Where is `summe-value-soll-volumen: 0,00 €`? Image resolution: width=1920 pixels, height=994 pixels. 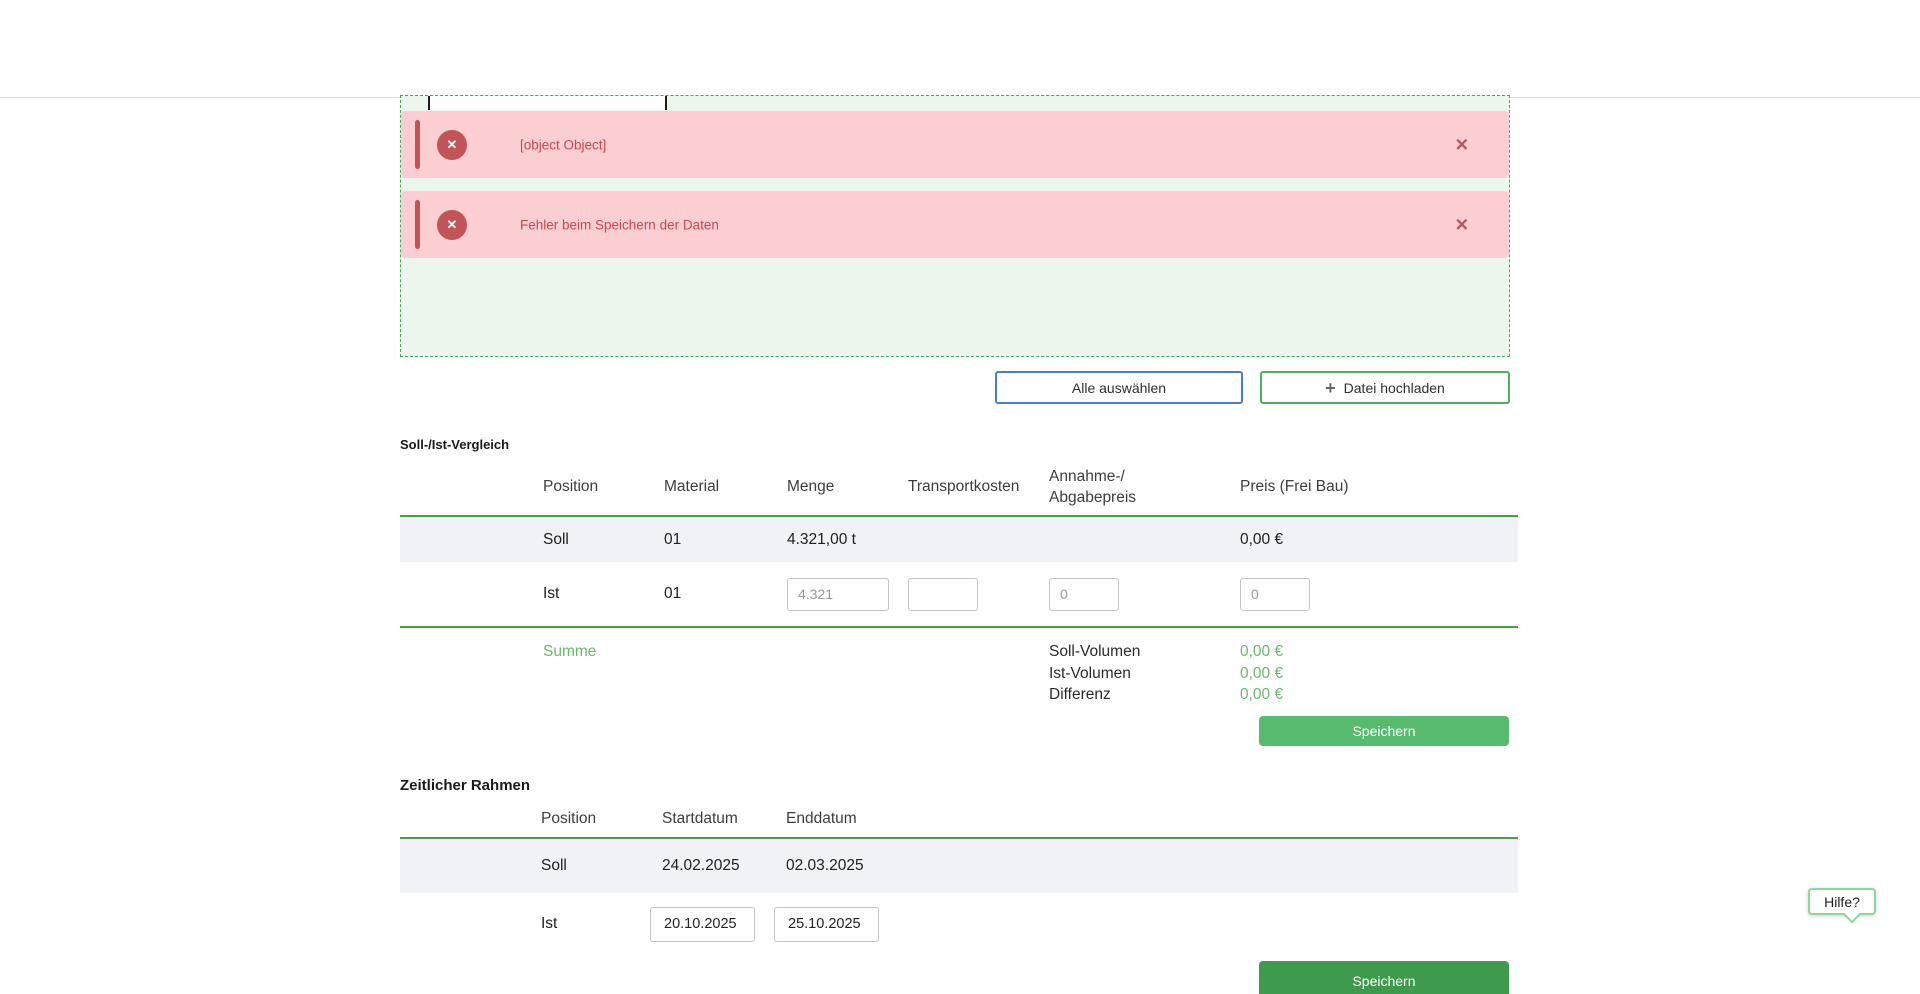 summe-value-soll-volumen: 0,00 € is located at coordinates (1262, 651).